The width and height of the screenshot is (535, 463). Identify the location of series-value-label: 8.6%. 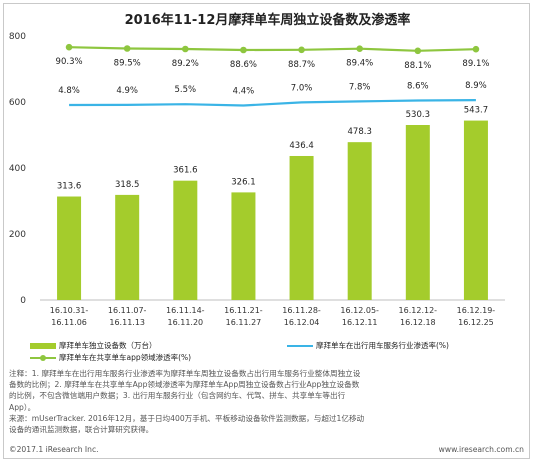
(418, 86).